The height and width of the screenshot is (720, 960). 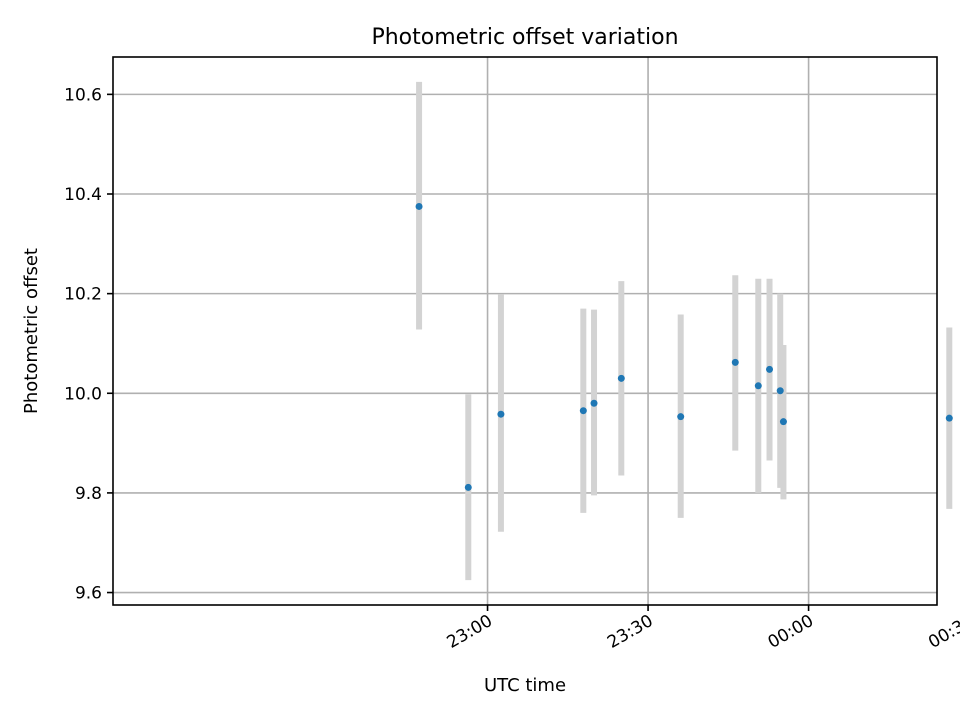 What do you see at coordinates (31, 331) in the screenshot?
I see `y-axis-label: Photometric offset` at bounding box center [31, 331].